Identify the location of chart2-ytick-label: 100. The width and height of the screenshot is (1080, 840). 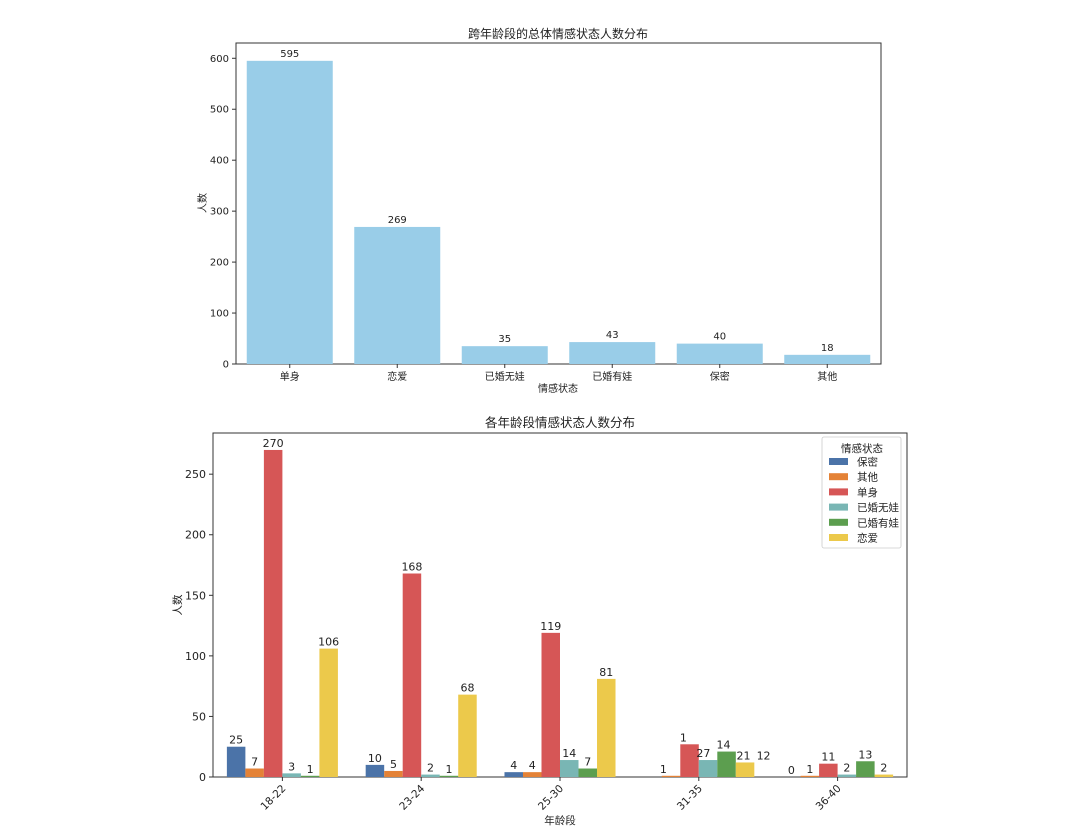
(195, 656).